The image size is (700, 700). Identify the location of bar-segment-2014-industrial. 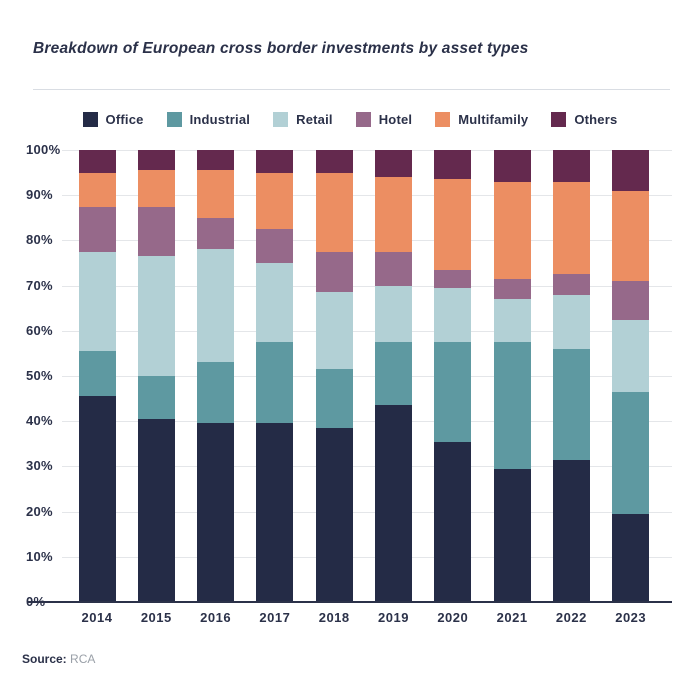
(97, 374).